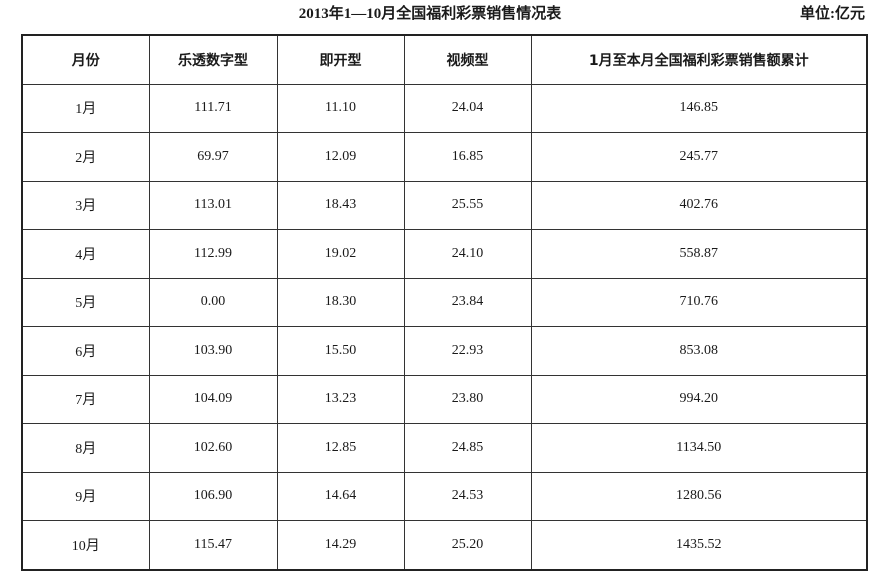  Describe the element at coordinates (213, 205) in the screenshot. I see `cell-lotto: 113.01` at that location.